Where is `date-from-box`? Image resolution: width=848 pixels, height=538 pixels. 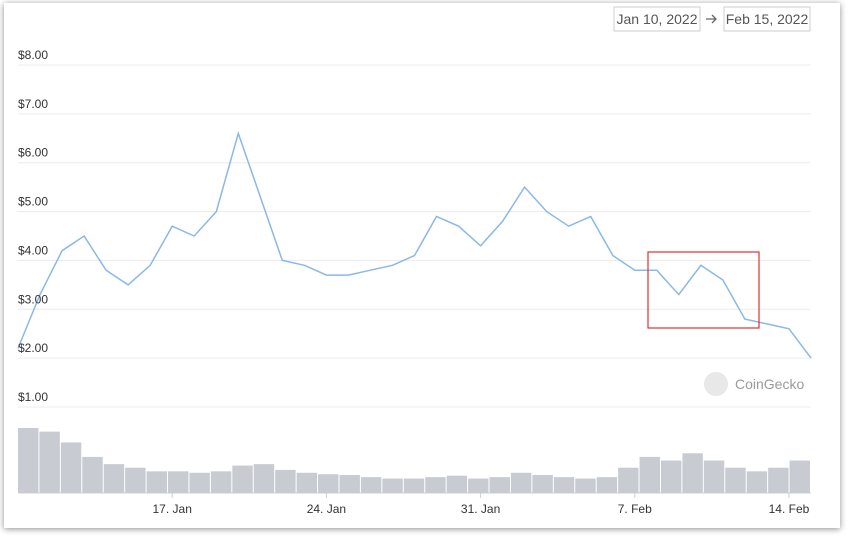
date-from-box is located at coordinates (657, 19).